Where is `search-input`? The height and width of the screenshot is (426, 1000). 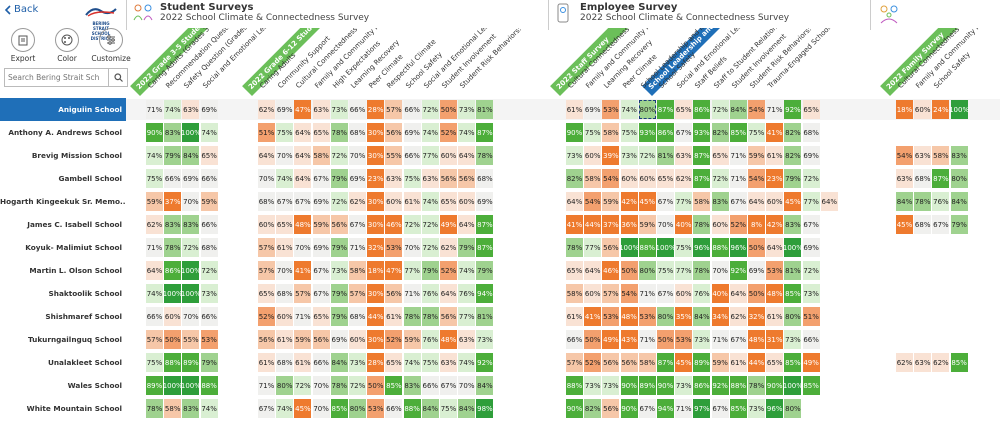
search-input is located at coordinates (57, 77).